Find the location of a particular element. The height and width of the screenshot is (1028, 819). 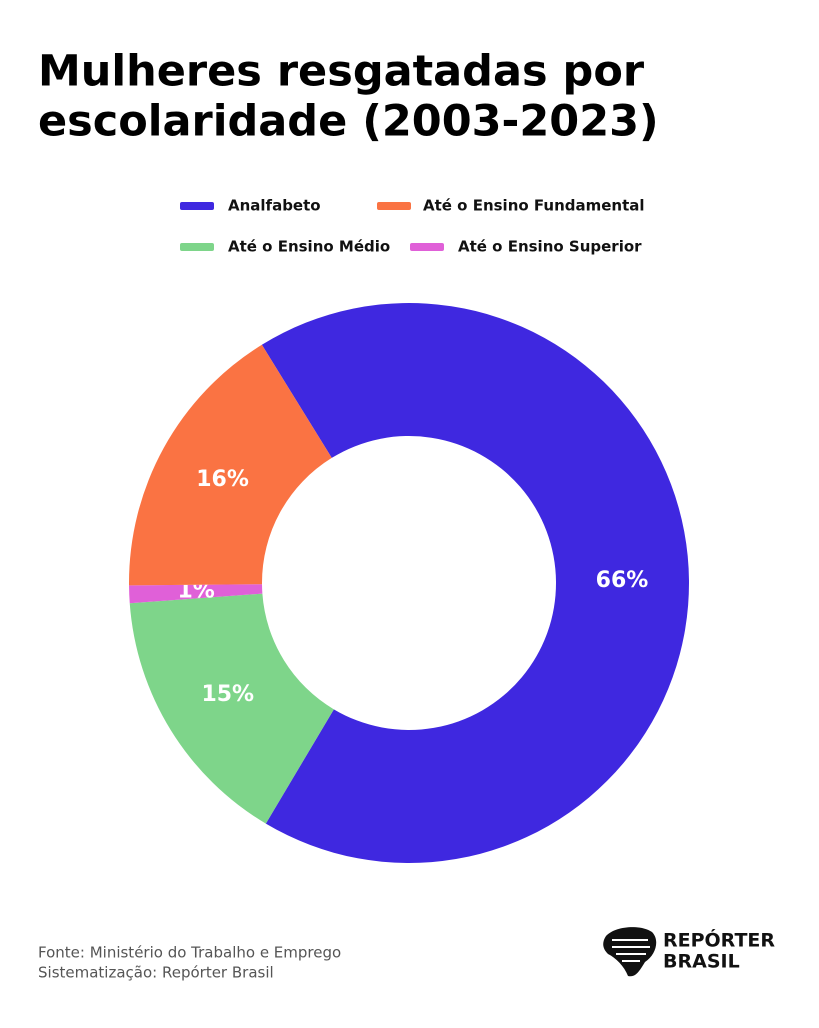

legend-label: Até o Ensino Médio is located at coordinates (309, 247).